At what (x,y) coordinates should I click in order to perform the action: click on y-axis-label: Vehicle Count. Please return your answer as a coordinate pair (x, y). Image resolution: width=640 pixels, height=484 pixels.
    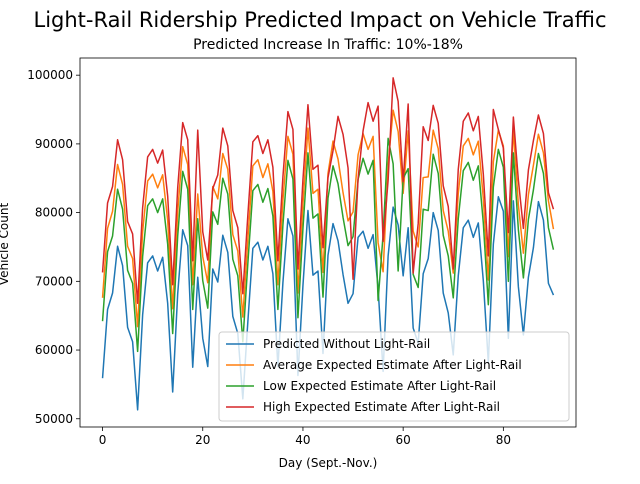
    Looking at the image, I should click on (5, 244).